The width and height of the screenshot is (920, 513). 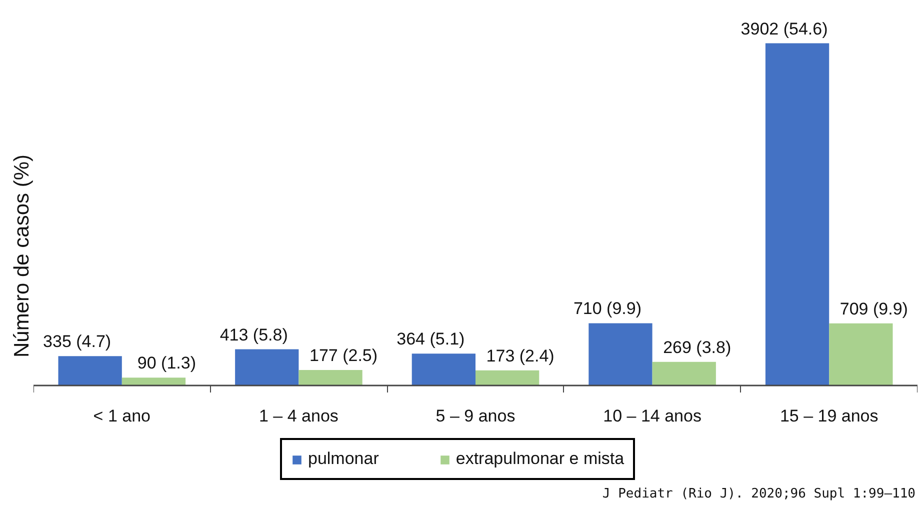 What do you see at coordinates (874, 308) in the screenshot?
I see `data-label: 709 (9.9)` at bounding box center [874, 308].